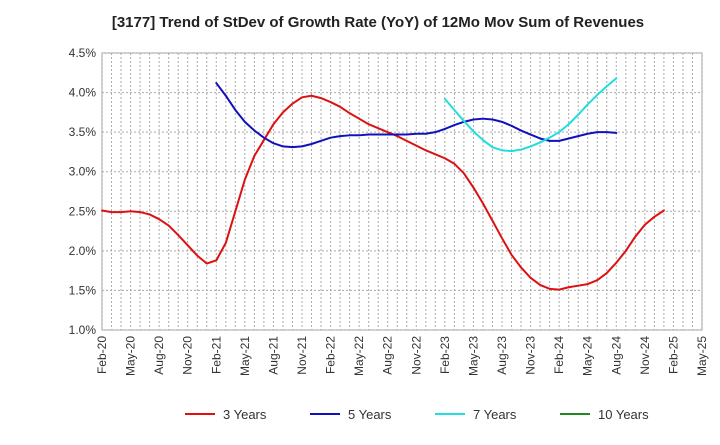 The height and width of the screenshot is (445, 720). I want to click on x-tick-label: May-21, so click(245, 356).